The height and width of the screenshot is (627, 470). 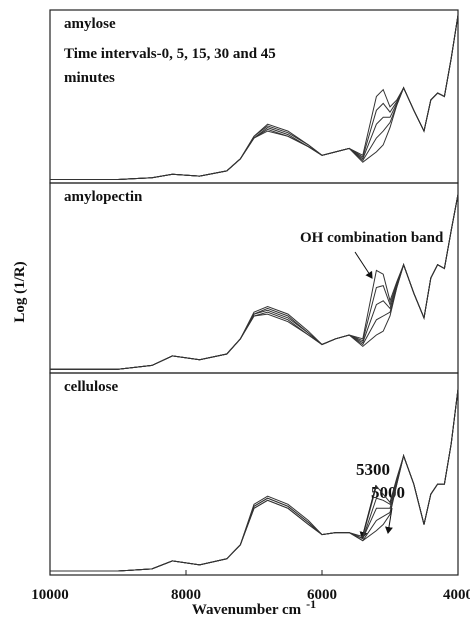 What do you see at coordinates (170, 54) in the screenshot?
I see `annotation: Time intervals-0, 5, 15, 30 and 45` at bounding box center [170, 54].